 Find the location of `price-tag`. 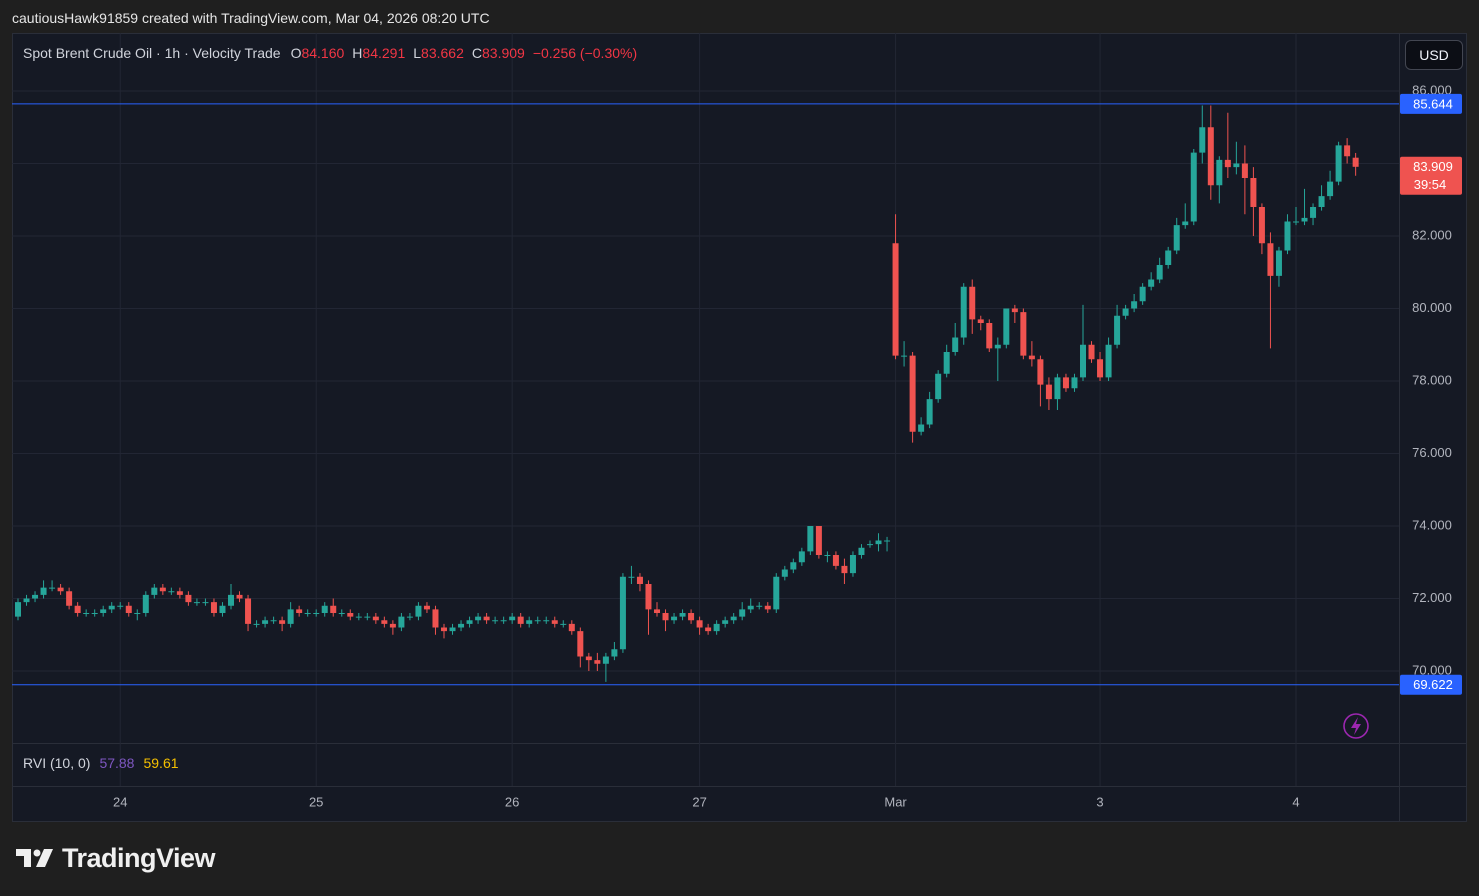

price-tag is located at coordinates (1431, 103).